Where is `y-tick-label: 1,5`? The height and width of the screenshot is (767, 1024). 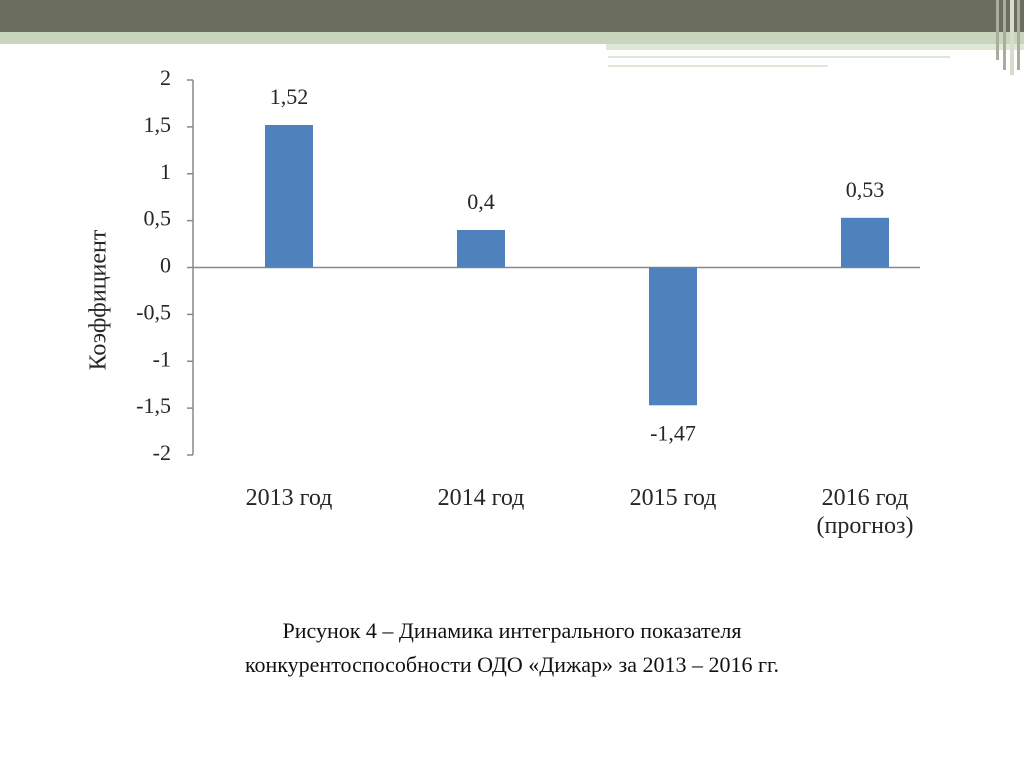
y-tick-label: 1,5 is located at coordinates (158, 124).